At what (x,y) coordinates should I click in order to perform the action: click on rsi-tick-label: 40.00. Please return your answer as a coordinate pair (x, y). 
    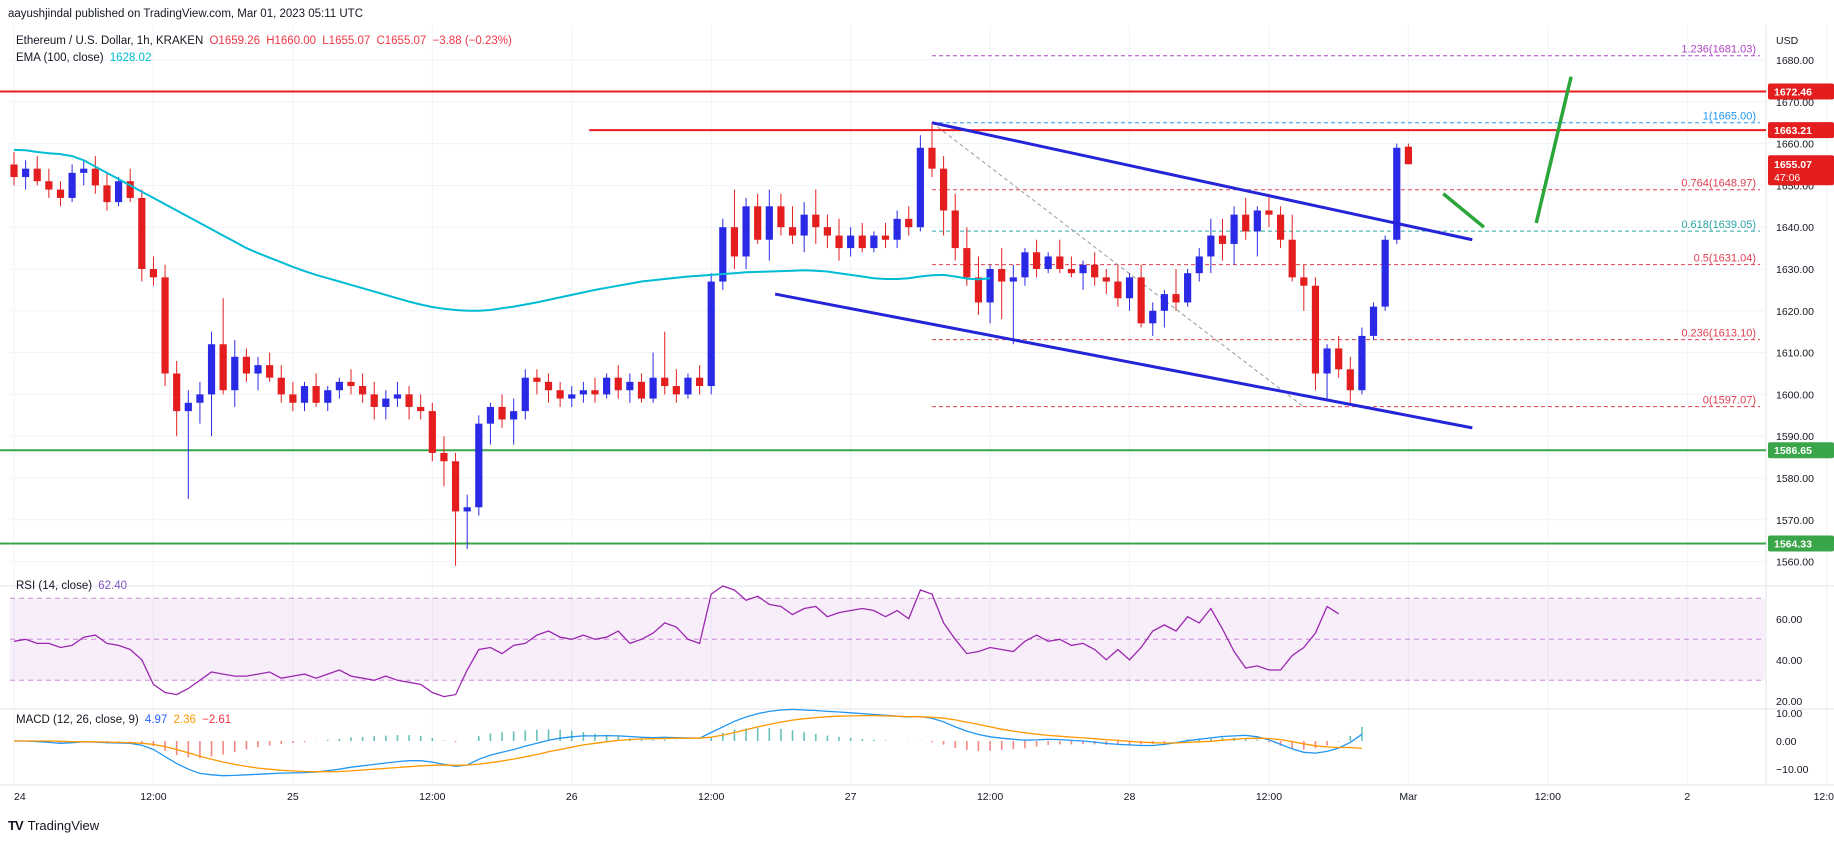
    Looking at the image, I should click on (1789, 661).